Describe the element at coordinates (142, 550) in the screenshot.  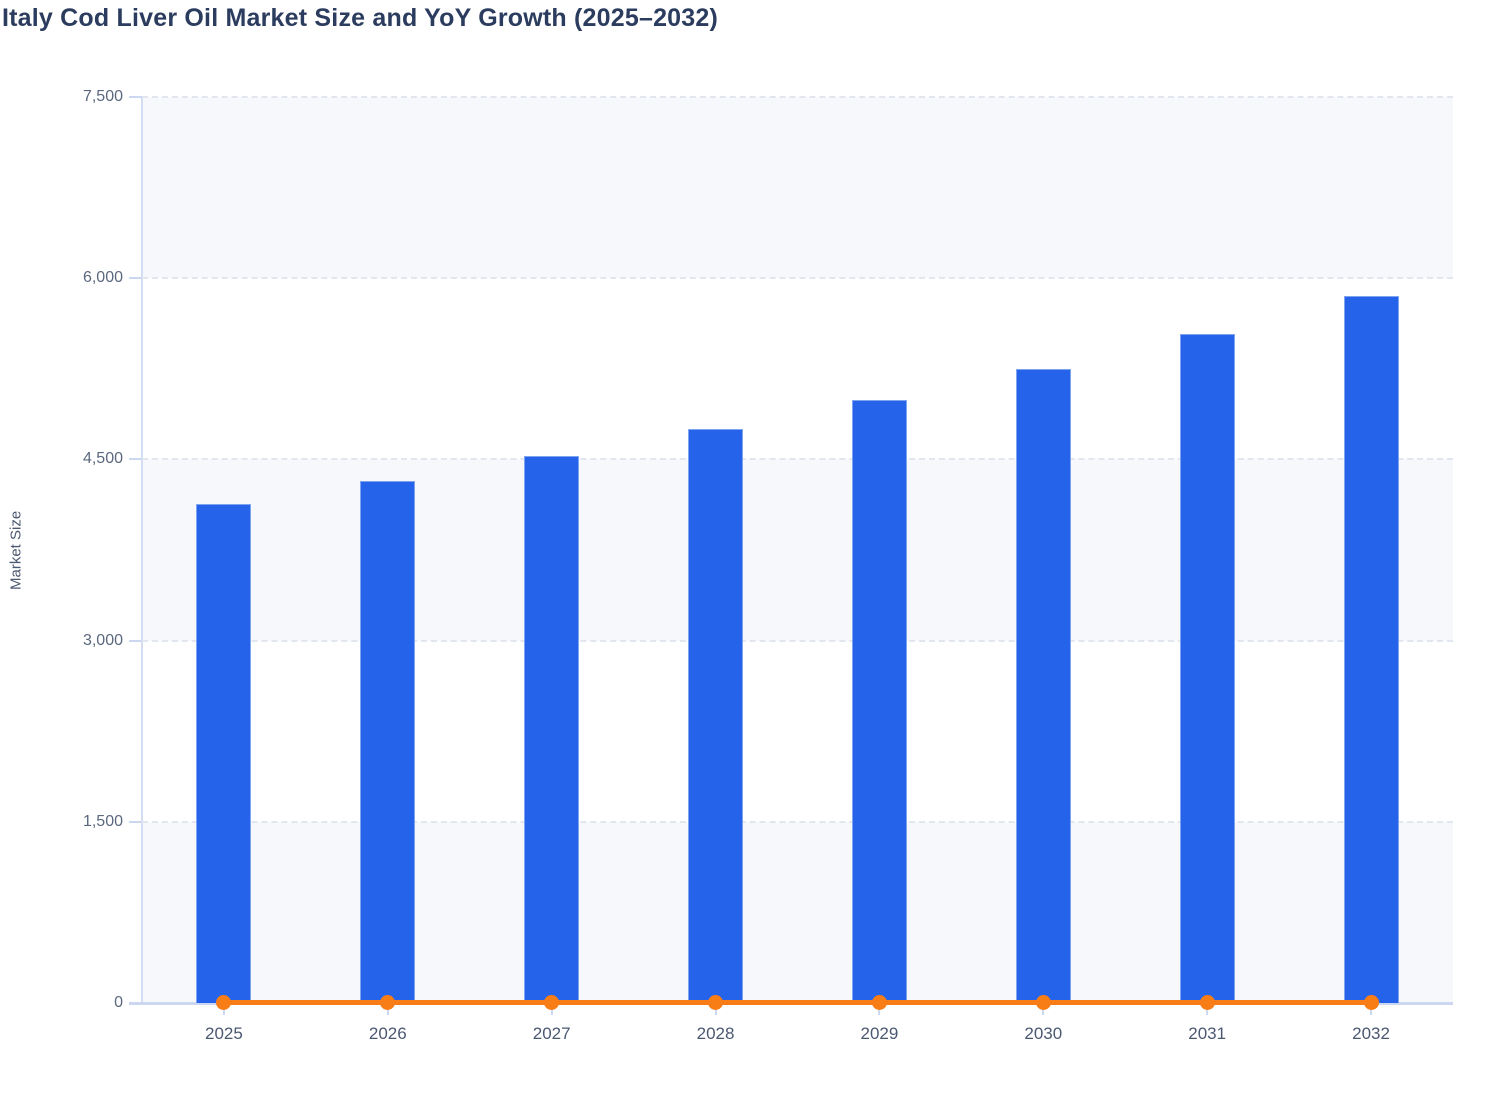
I see `y-axis-line` at that location.